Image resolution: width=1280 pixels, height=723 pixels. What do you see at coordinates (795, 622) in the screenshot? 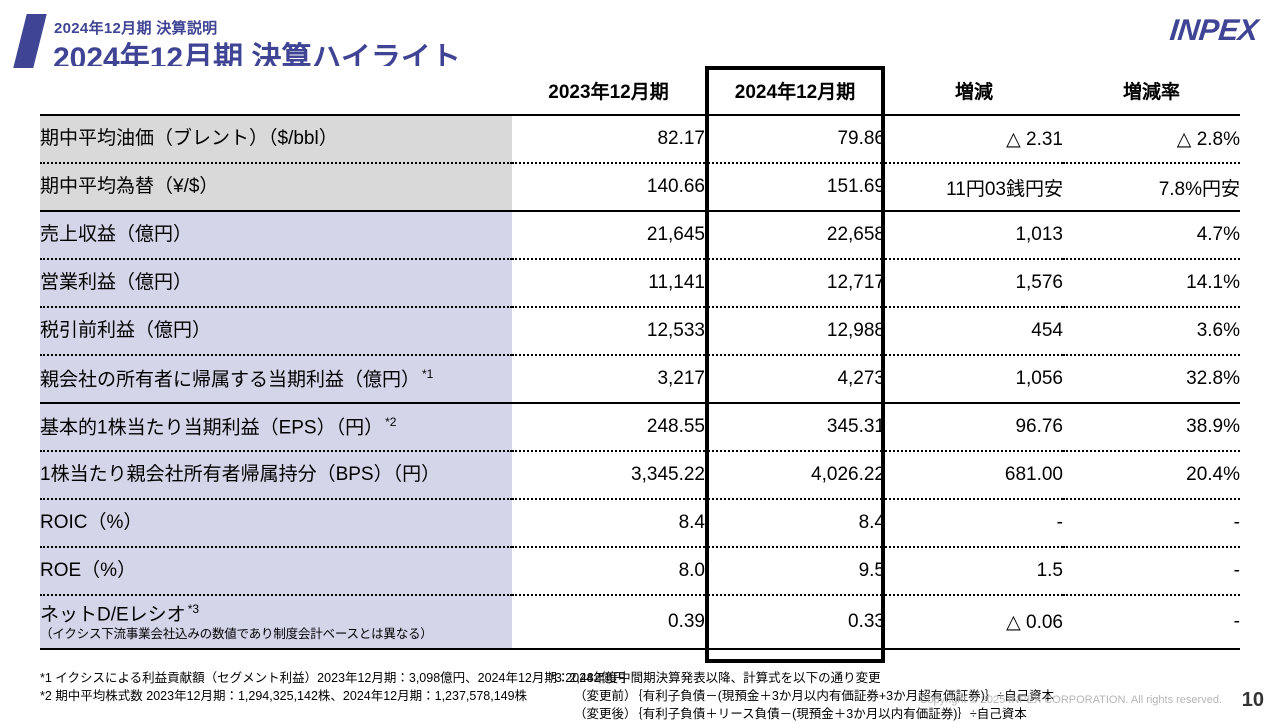
I see `cell-fy2024: 0.33` at bounding box center [795, 622].